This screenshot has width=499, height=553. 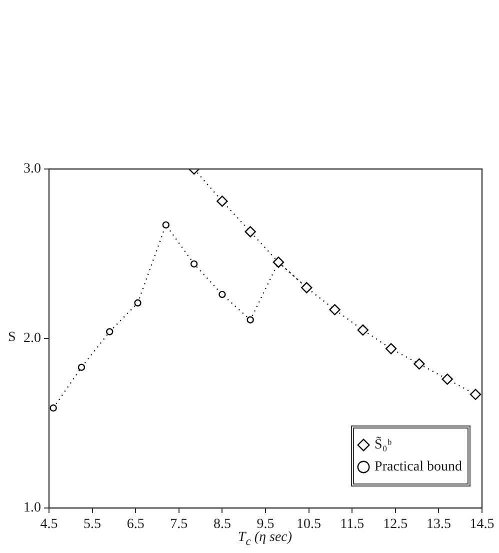 I want to click on y-axis-title: S, so click(x=12, y=338).